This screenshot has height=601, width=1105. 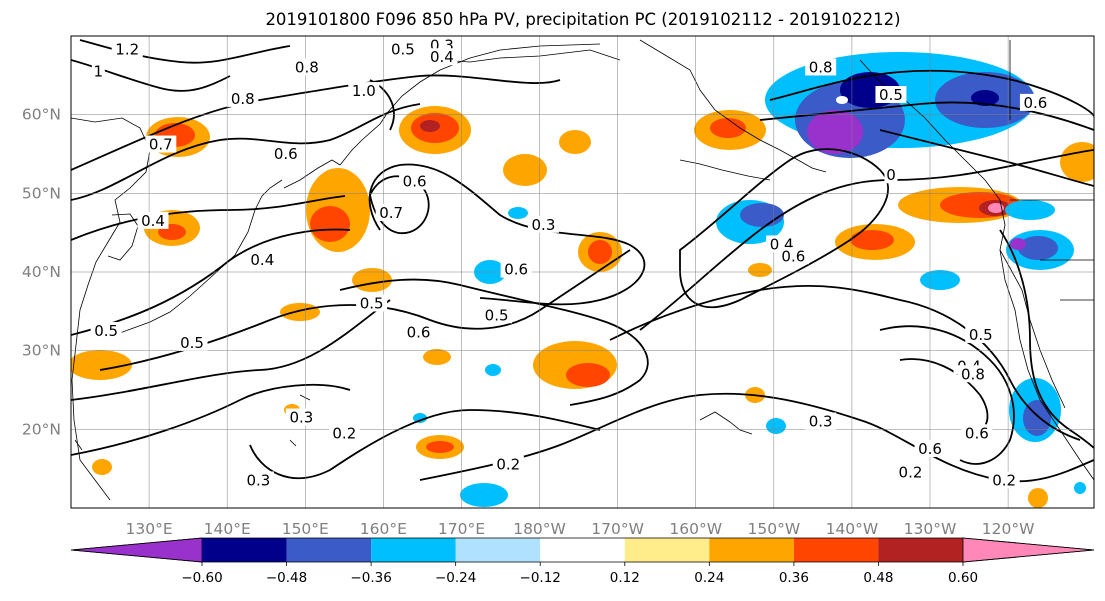 I want to click on colorbar-tick-label: 0.36, so click(x=794, y=578).